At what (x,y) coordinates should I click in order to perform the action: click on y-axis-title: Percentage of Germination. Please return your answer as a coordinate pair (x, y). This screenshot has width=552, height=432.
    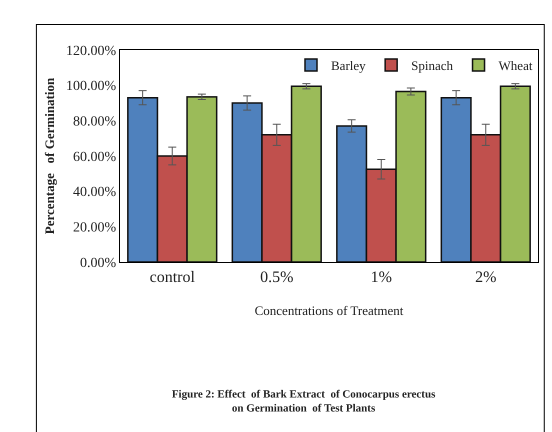
    Looking at the image, I should click on (49, 155).